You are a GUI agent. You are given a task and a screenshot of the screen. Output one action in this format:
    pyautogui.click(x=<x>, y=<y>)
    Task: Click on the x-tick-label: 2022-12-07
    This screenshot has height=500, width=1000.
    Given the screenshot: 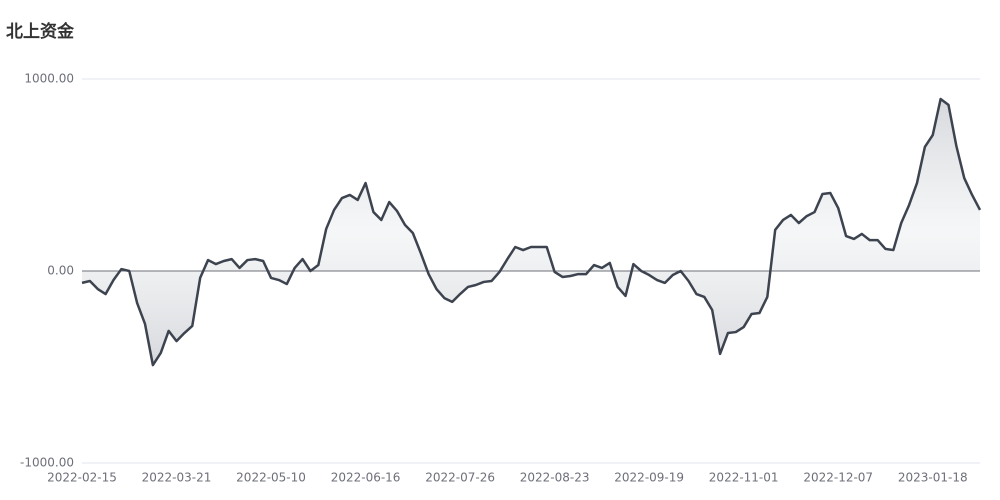 What is the action you would take?
    pyautogui.click(x=838, y=478)
    